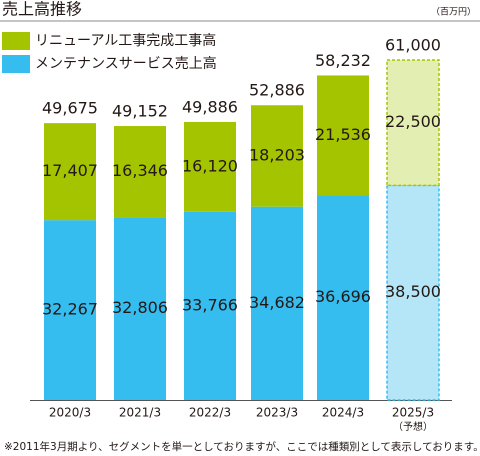 Image resolution: width=480 pixels, height=456 pixels. I want to click on value-label: 22,500, so click(413, 121).